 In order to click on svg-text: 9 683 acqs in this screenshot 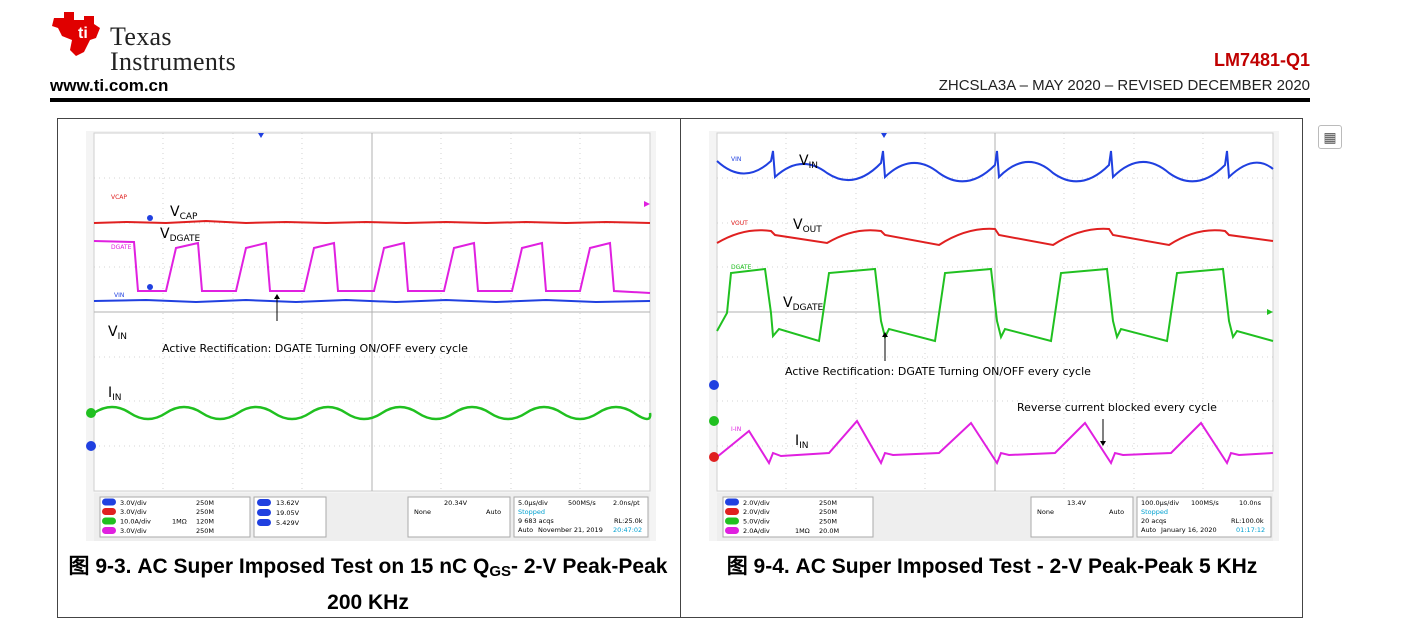, I will do `click(536, 521)`.